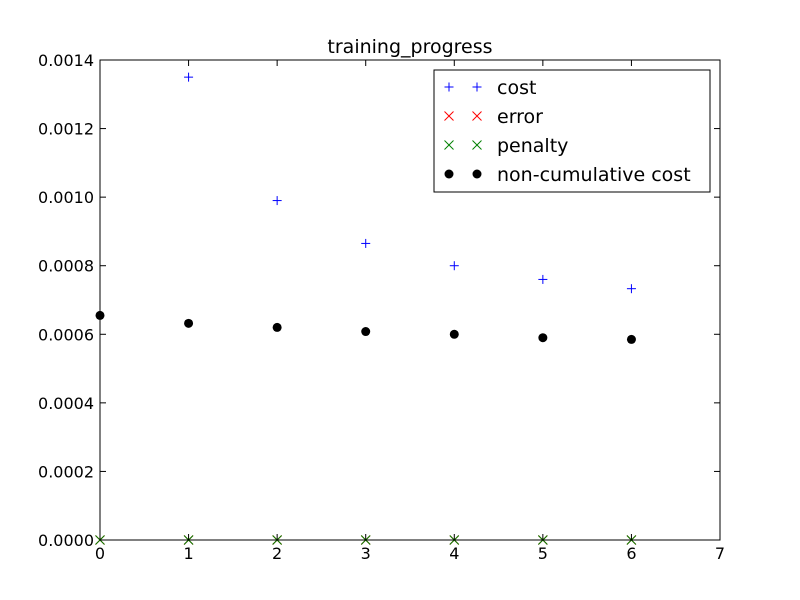 This screenshot has height=600, width=800. I want to click on legend-label-penalty: penalty, so click(532, 146).